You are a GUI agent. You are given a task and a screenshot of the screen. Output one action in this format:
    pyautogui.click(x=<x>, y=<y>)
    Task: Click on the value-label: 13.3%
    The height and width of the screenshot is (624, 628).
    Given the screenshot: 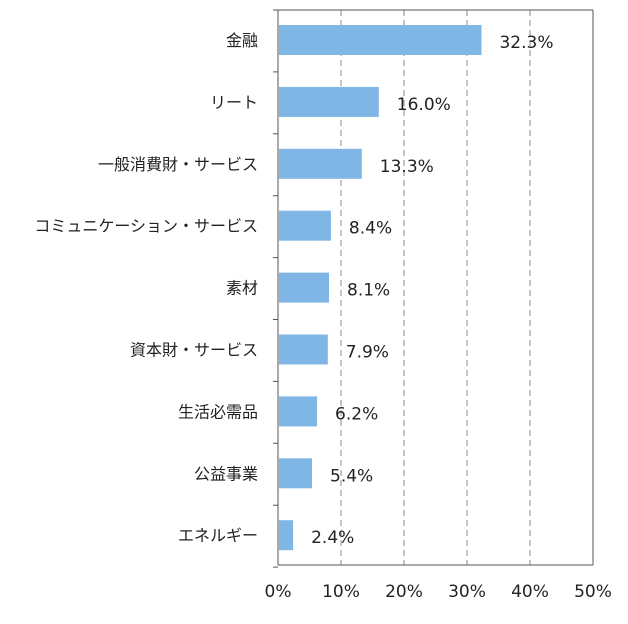 What is the action you would take?
    pyautogui.click(x=407, y=167)
    